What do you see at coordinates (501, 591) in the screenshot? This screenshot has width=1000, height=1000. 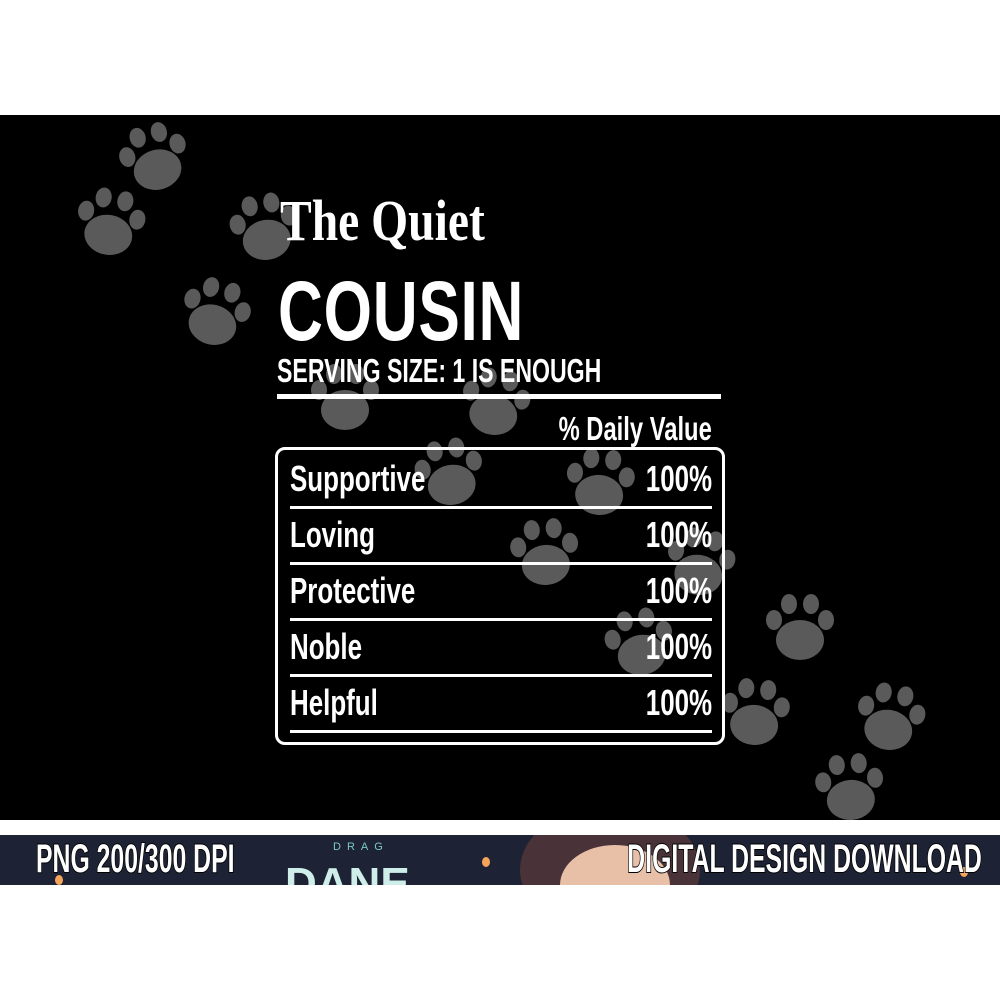 I see `table-row: Protective 100%` at bounding box center [501, 591].